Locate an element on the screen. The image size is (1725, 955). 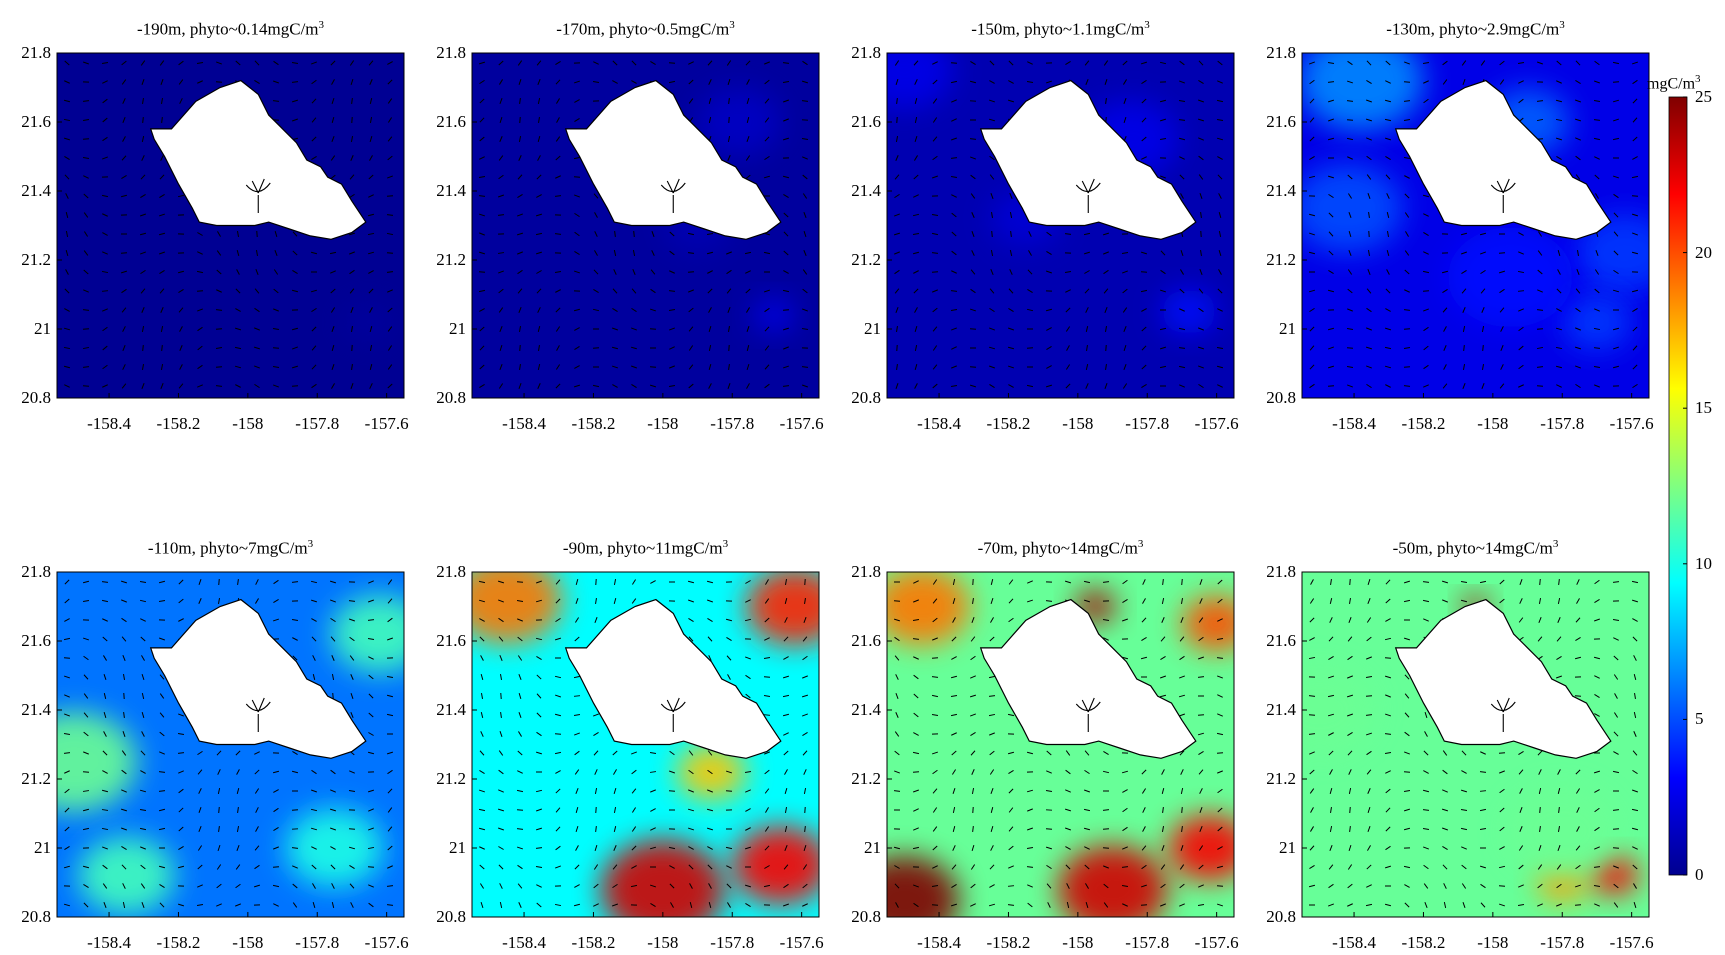
panel-title: -170m, phyto~0.5mgC/m3 is located at coordinates (645, 29).